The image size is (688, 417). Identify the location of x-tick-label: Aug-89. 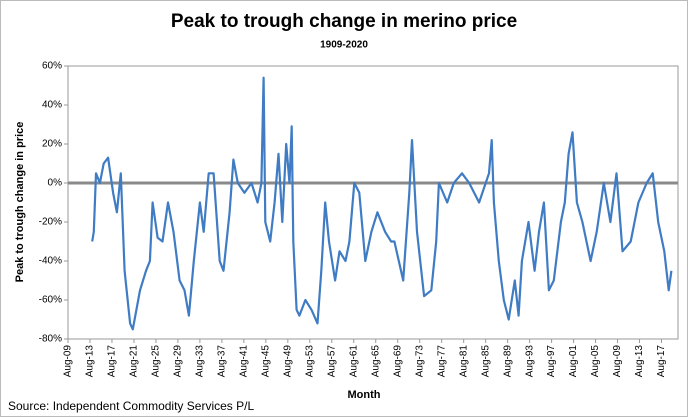
(507, 361).